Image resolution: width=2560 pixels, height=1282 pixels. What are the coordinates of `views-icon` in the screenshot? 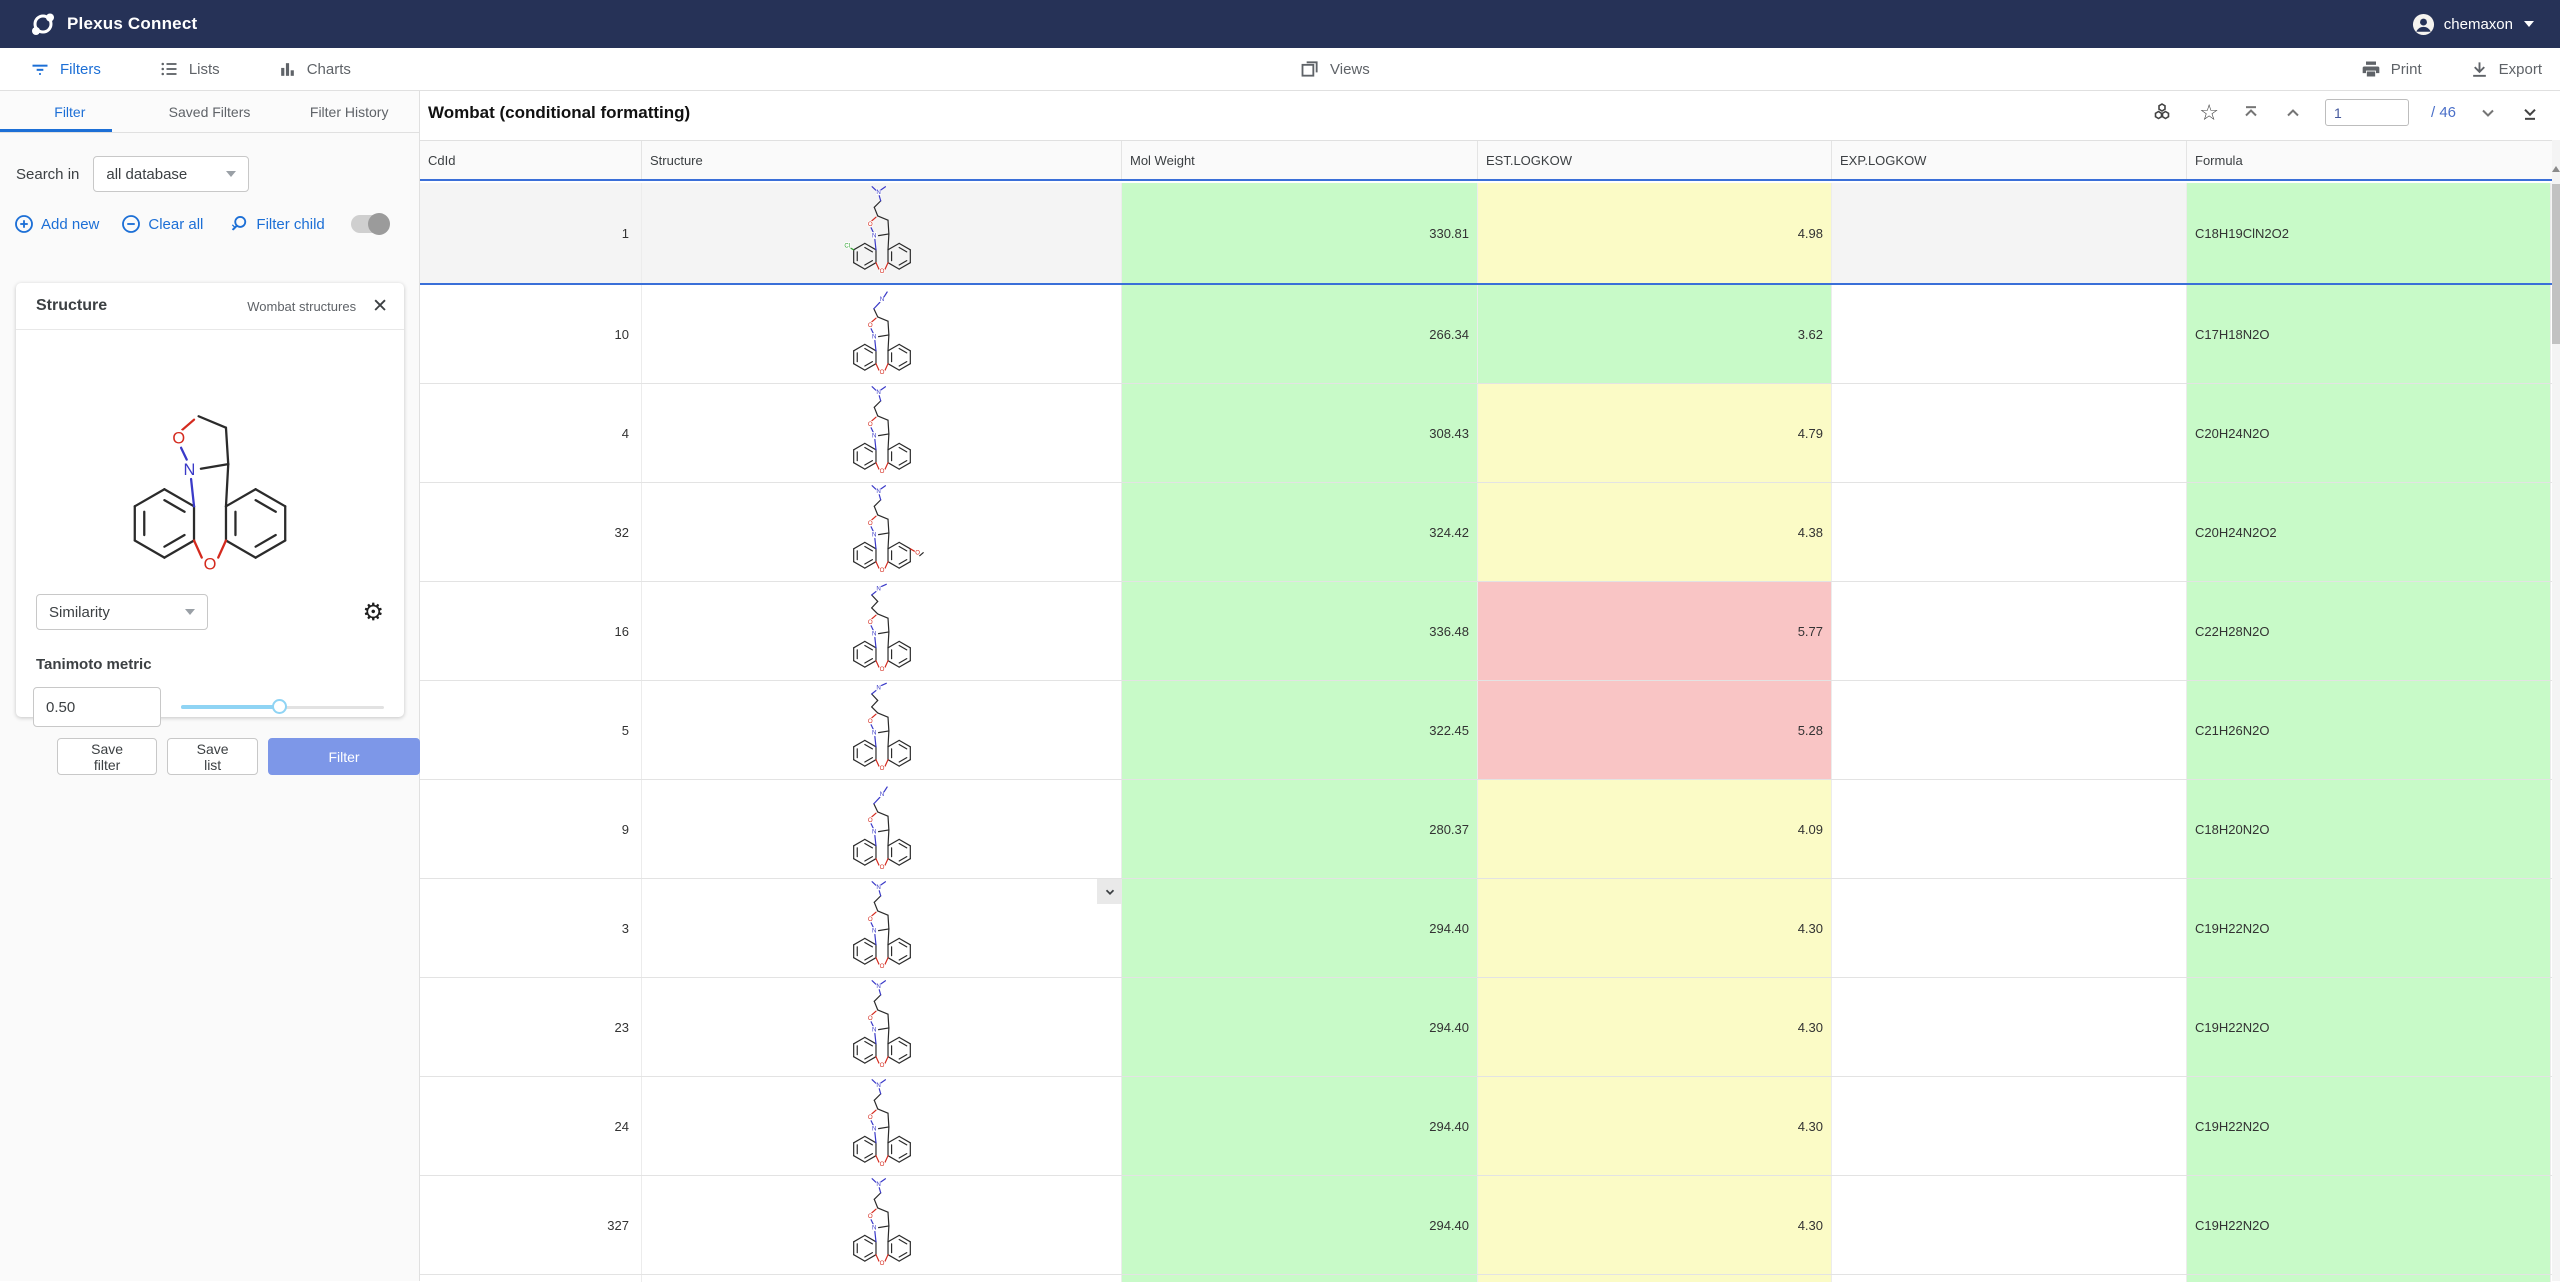 It's located at (1310, 69).